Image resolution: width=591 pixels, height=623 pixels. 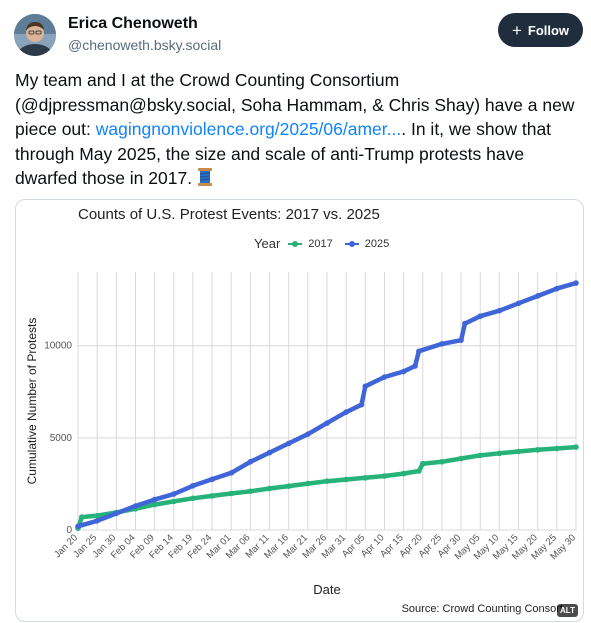 I want to click on x-tick-label: Jan 30, so click(x=104, y=546).